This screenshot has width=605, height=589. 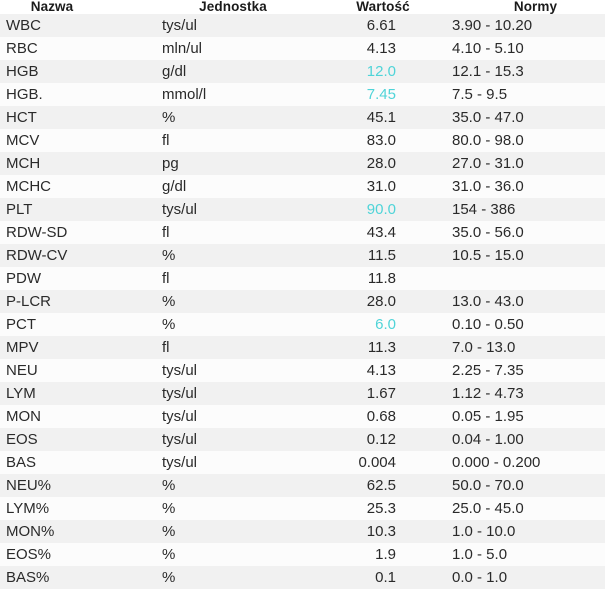 I want to click on cell-parameter-name: MON, so click(x=23, y=416).